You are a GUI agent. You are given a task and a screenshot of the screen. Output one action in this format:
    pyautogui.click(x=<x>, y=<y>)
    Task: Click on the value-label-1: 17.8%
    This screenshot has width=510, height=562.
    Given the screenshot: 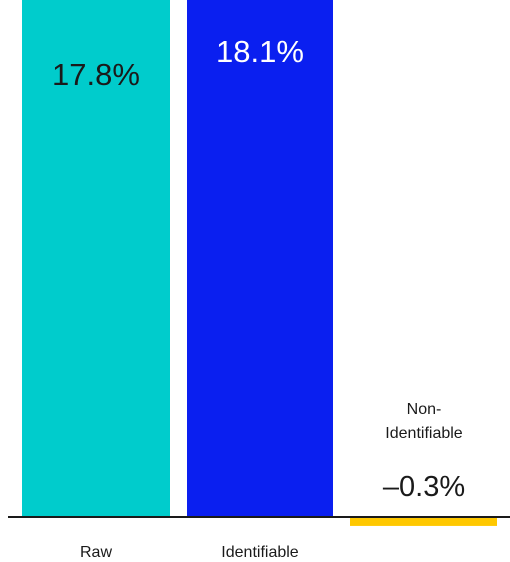 What is the action you would take?
    pyautogui.click(x=96, y=74)
    